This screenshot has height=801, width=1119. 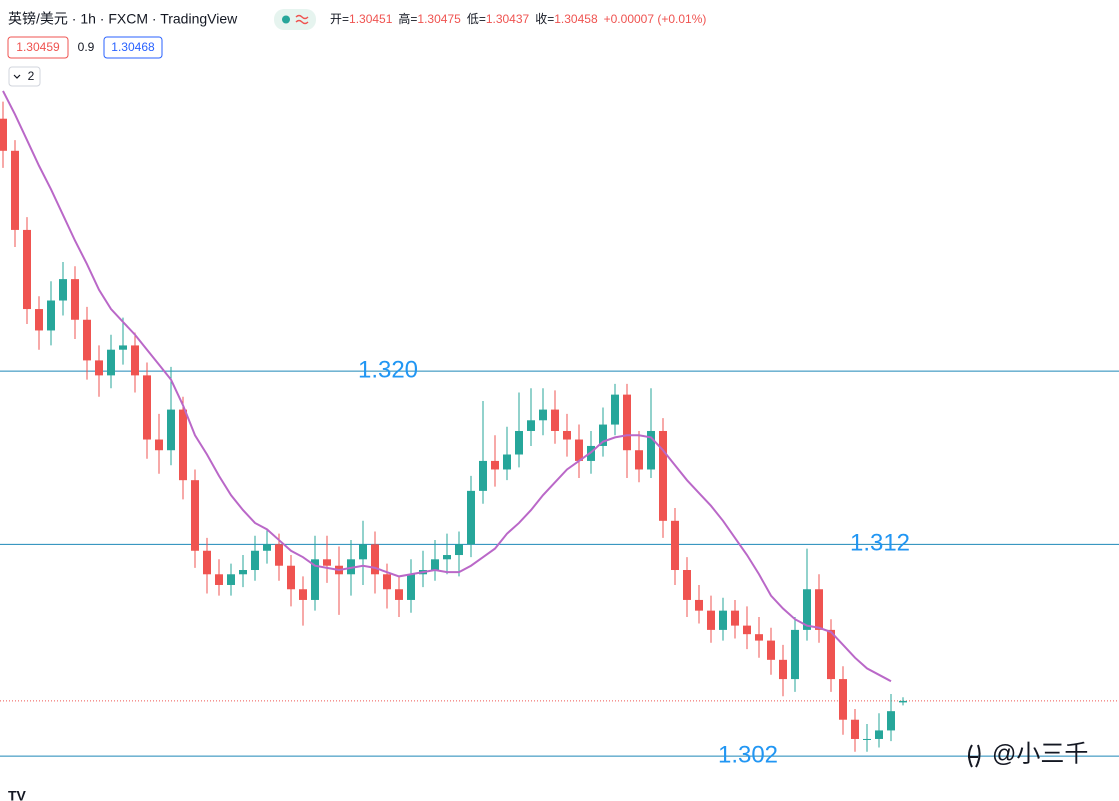 What do you see at coordinates (508, 19) in the screenshot?
I see `legend-value: 1.30437` at bounding box center [508, 19].